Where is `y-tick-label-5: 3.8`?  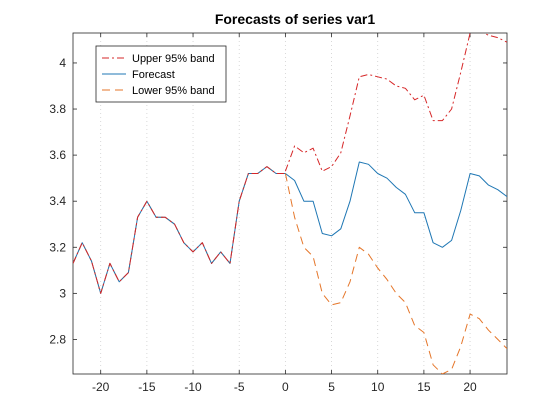
y-tick-label-5: 3.8 is located at coordinates (57, 109).